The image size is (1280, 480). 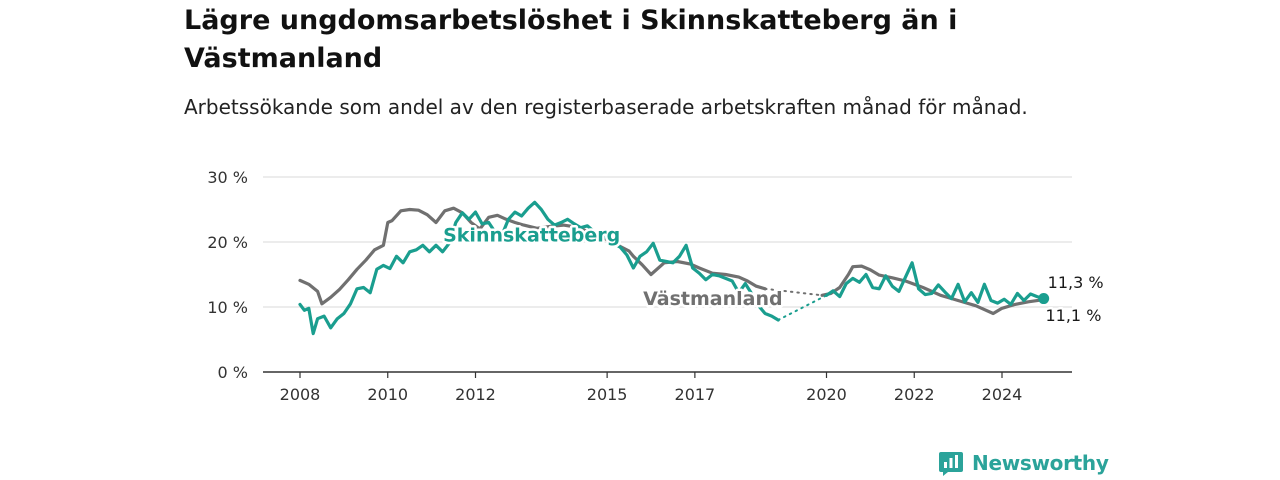 What do you see at coordinates (826, 394) in the screenshot?
I see `x-tick-label: 2020` at bounding box center [826, 394].